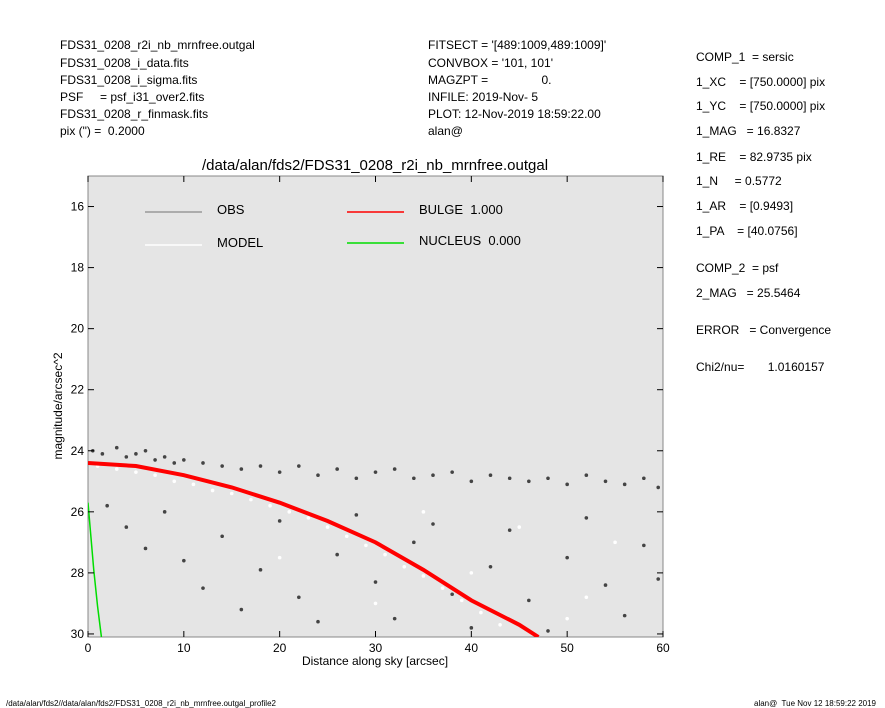 The image size is (885, 708). Describe the element at coordinates (744, 206) in the screenshot. I see `header-right-line: 1_AR = [0.9493]` at that location.